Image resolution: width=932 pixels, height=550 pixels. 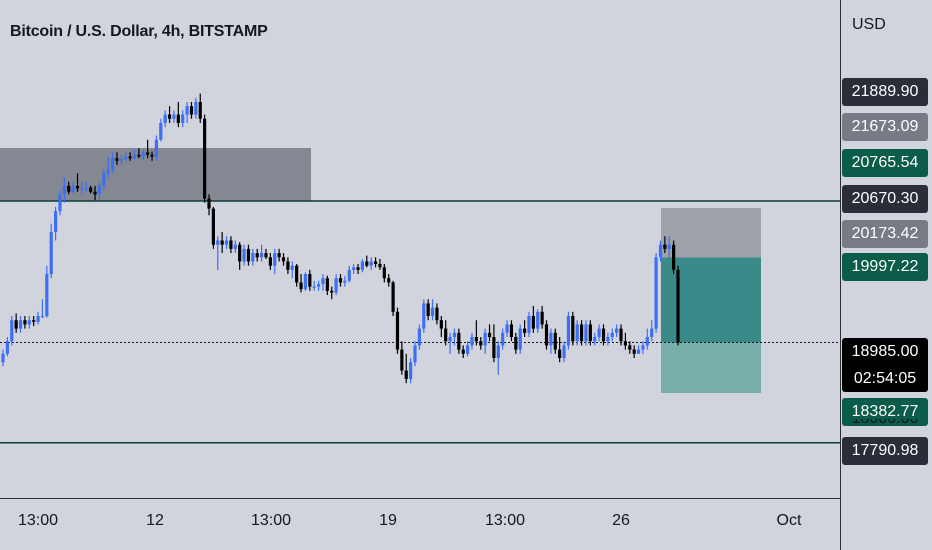 I want to click on price-label-last: 18985.00, so click(x=885, y=352).